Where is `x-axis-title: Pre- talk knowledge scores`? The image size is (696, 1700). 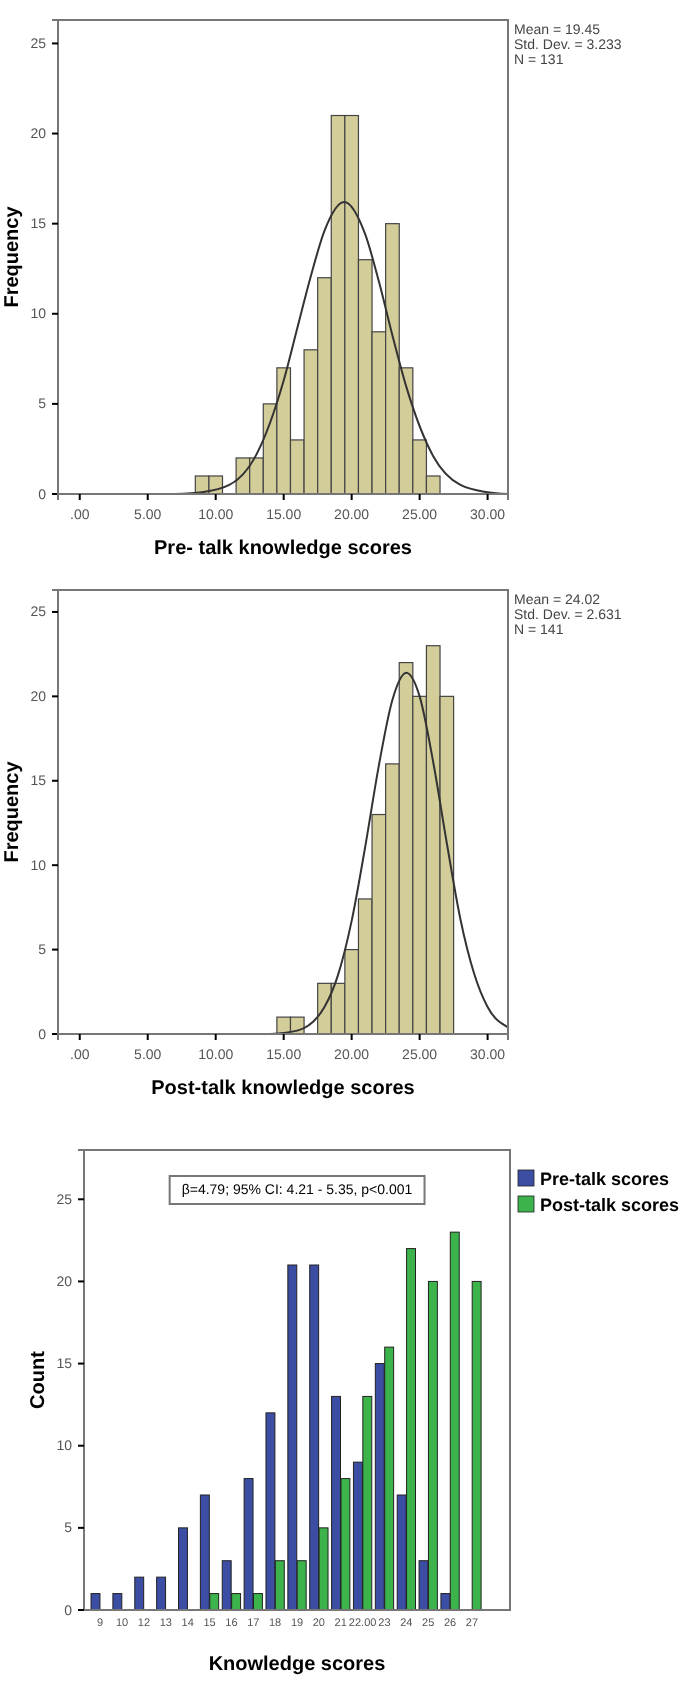 x-axis-title: Pre- talk knowledge scores is located at coordinates (283, 549).